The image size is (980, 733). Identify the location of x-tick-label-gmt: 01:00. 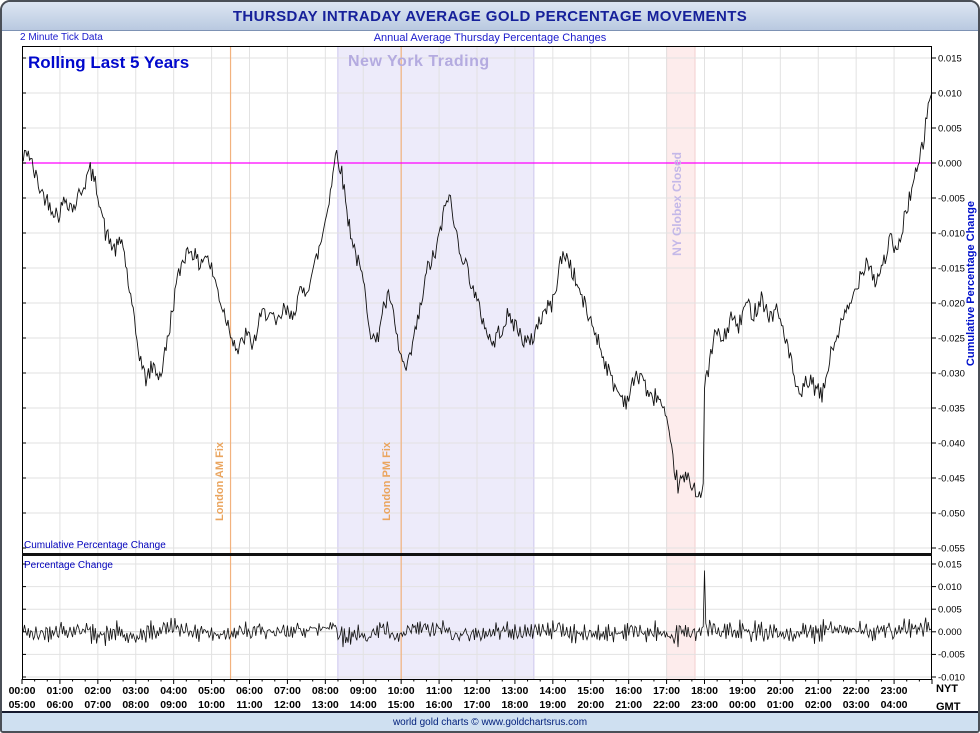
(780, 705).